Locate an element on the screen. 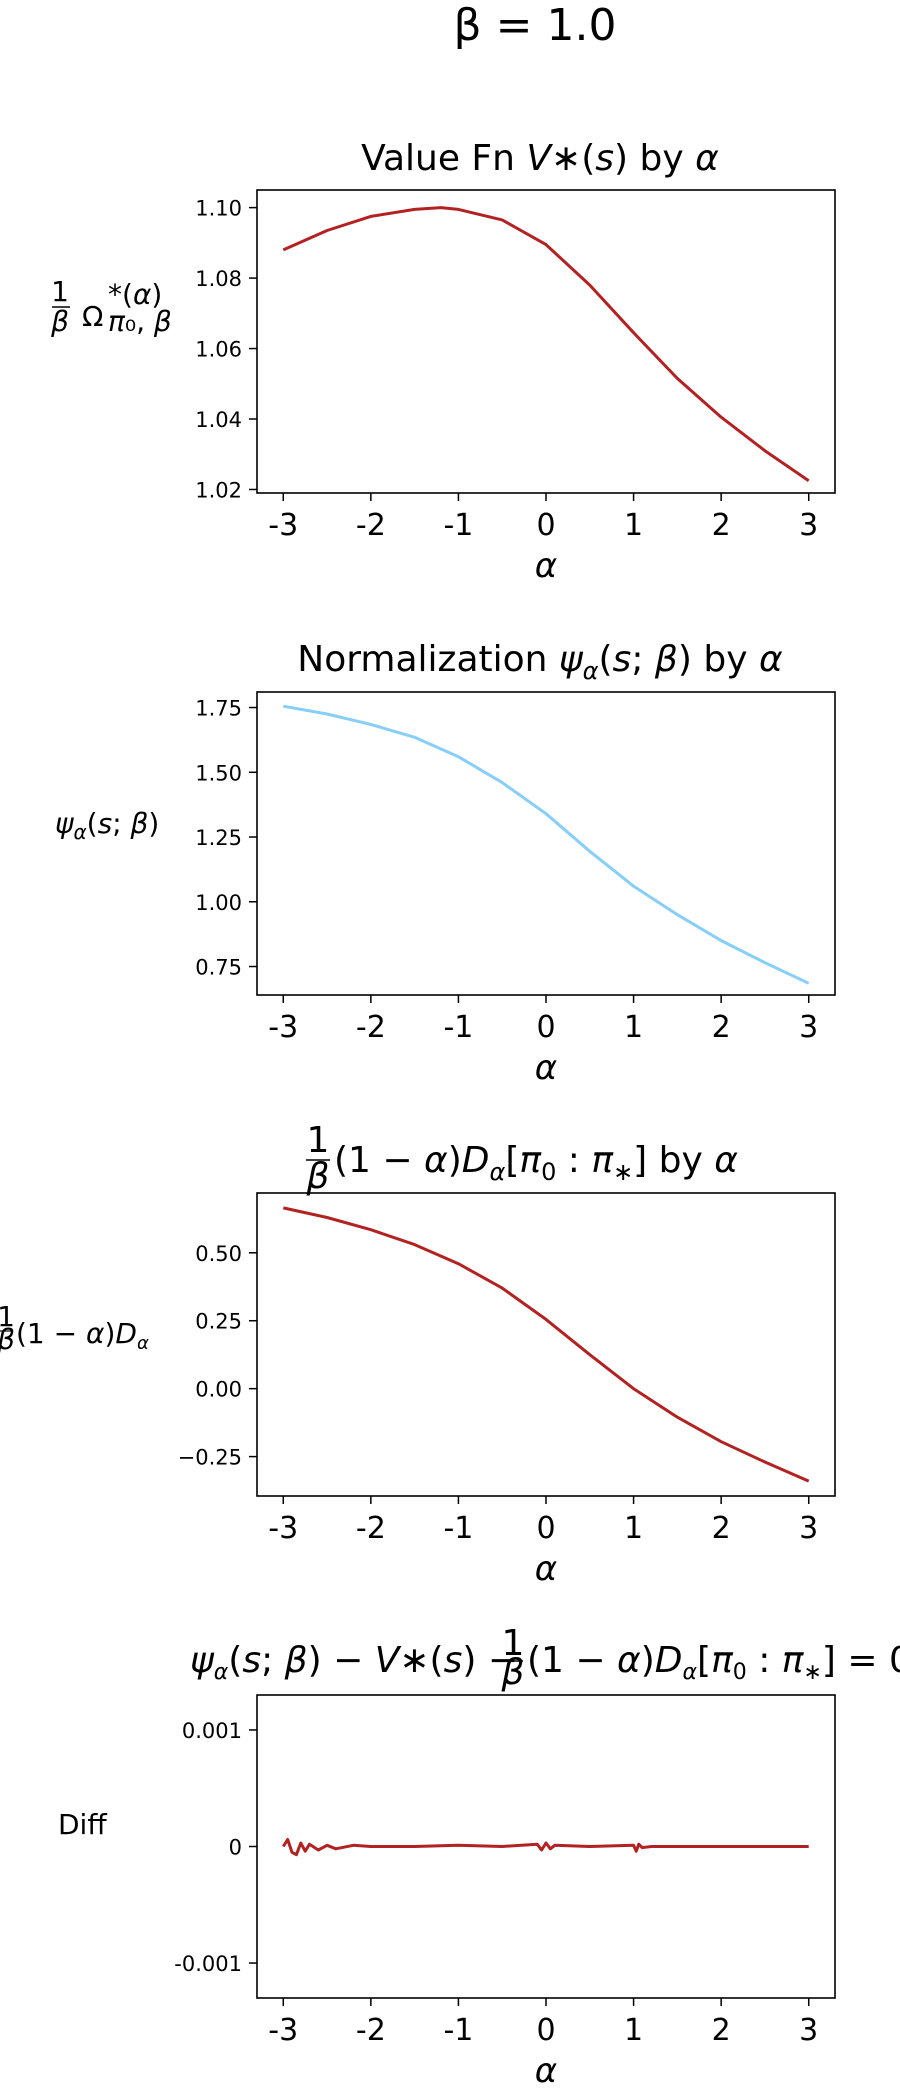 This screenshot has height=2091, width=900. y-tick-label: 1.10 is located at coordinates (218, 209).